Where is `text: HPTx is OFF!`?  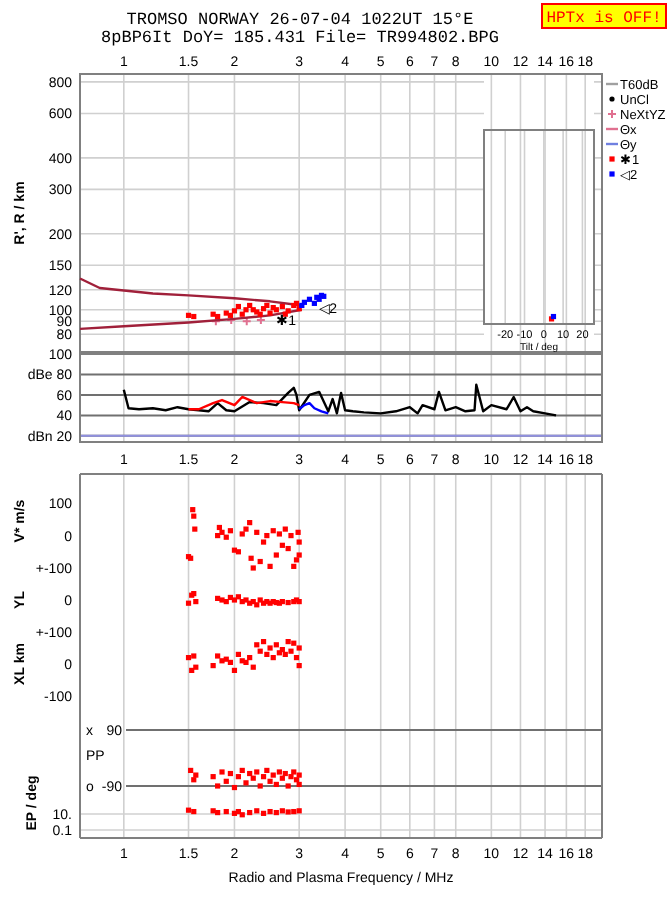
text: HPTx is OFF! is located at coordinates (604, 19).